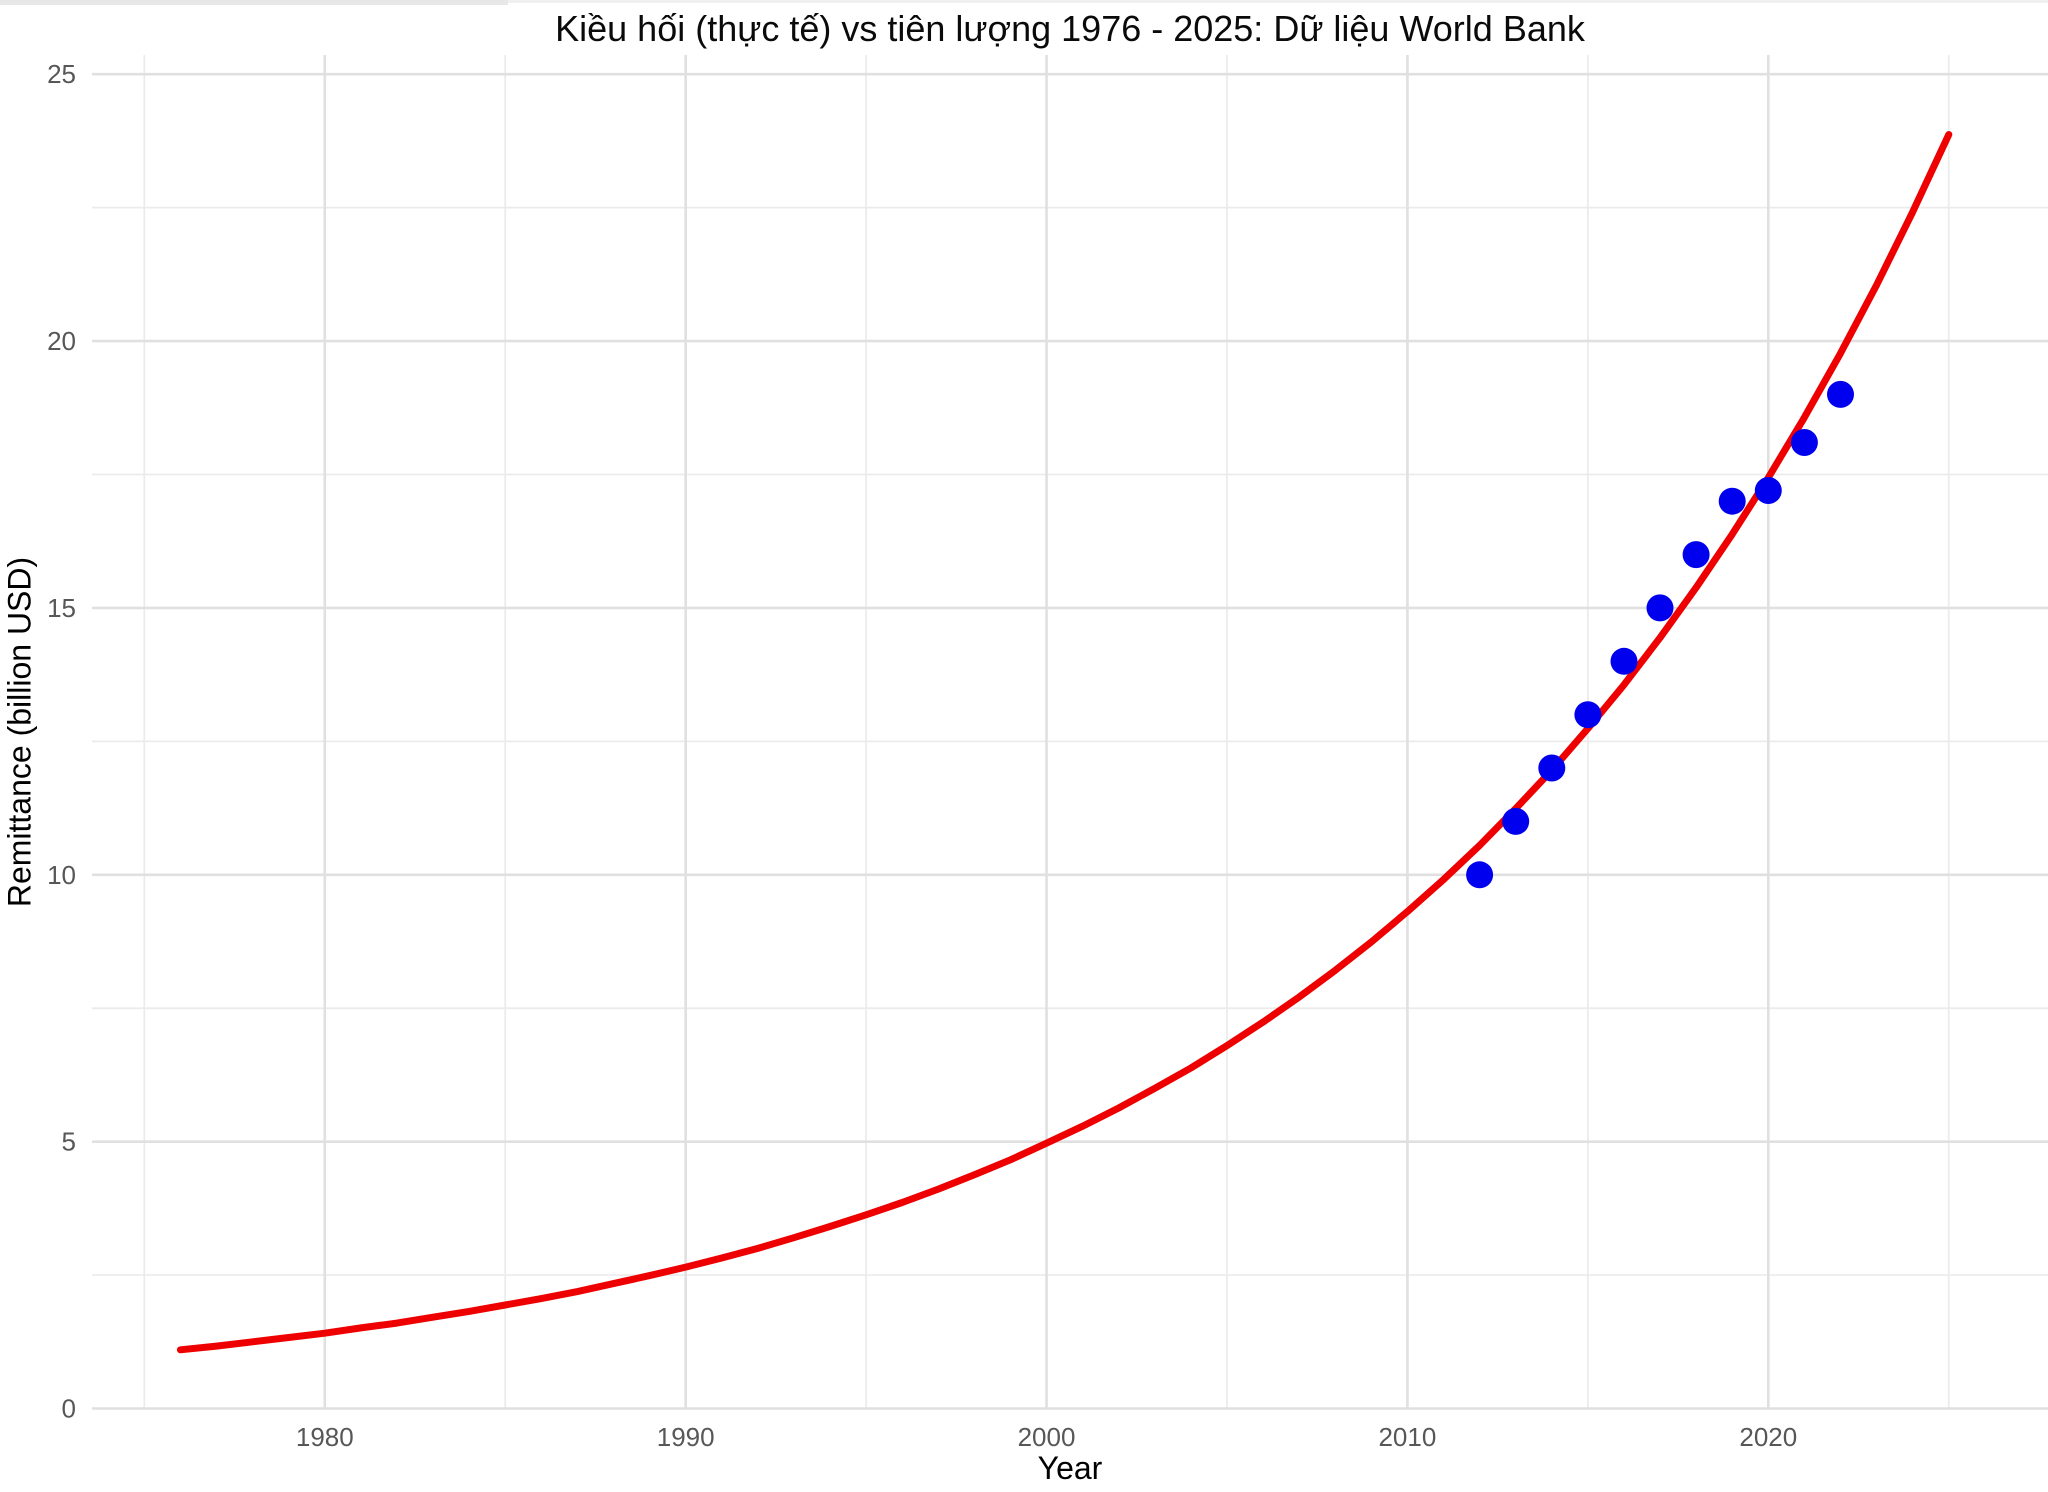  What do you see at coordinates (254, 2) in the screenshot?
I see `screenshot-top-left-strip` at bounding box center [254, 2].